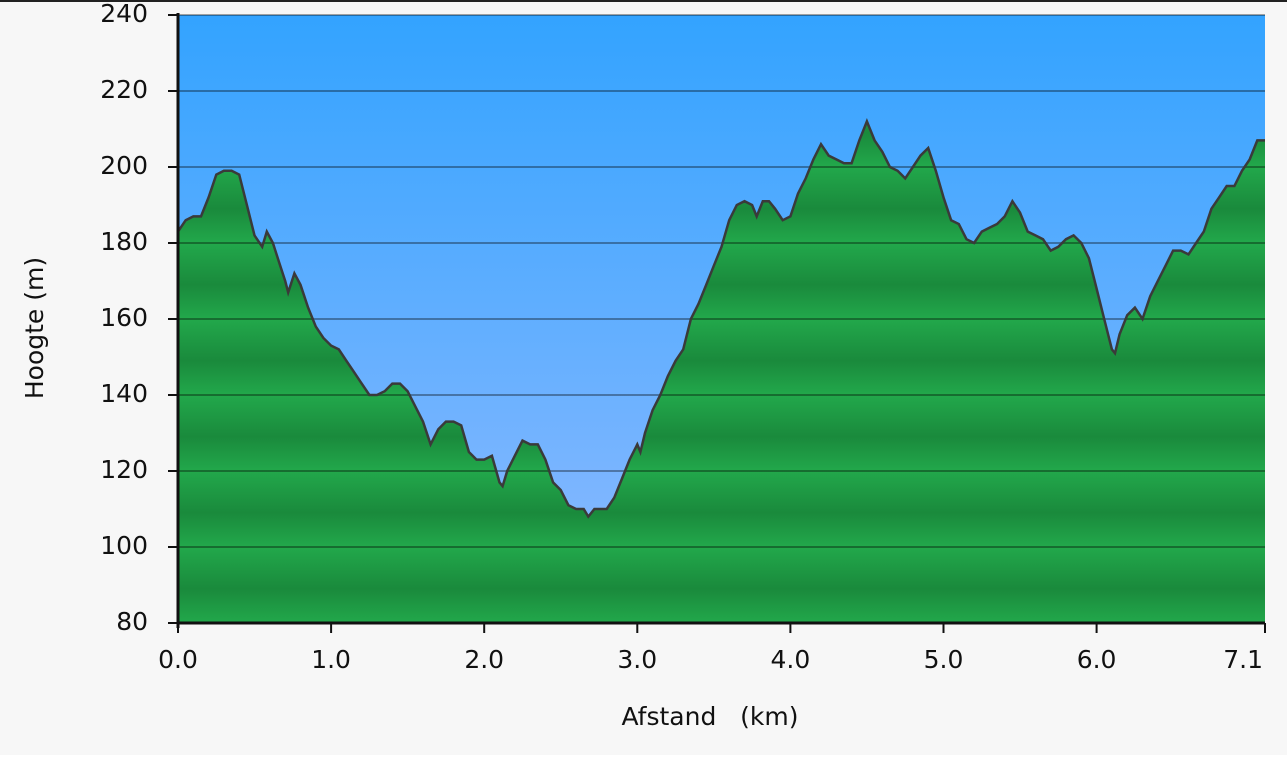 The width and height of the screenshot is (1287, 759). What do you see at coordinates (124, 469) in the screenshot?
I see `y-tick-label: 120` at bounding box center [124, 469].